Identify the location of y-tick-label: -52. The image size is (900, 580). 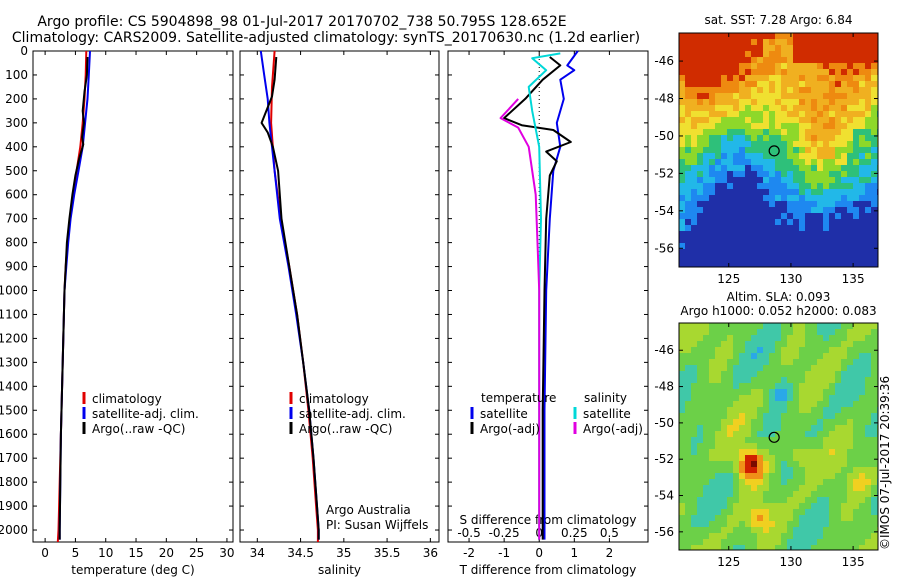
(664, 173).